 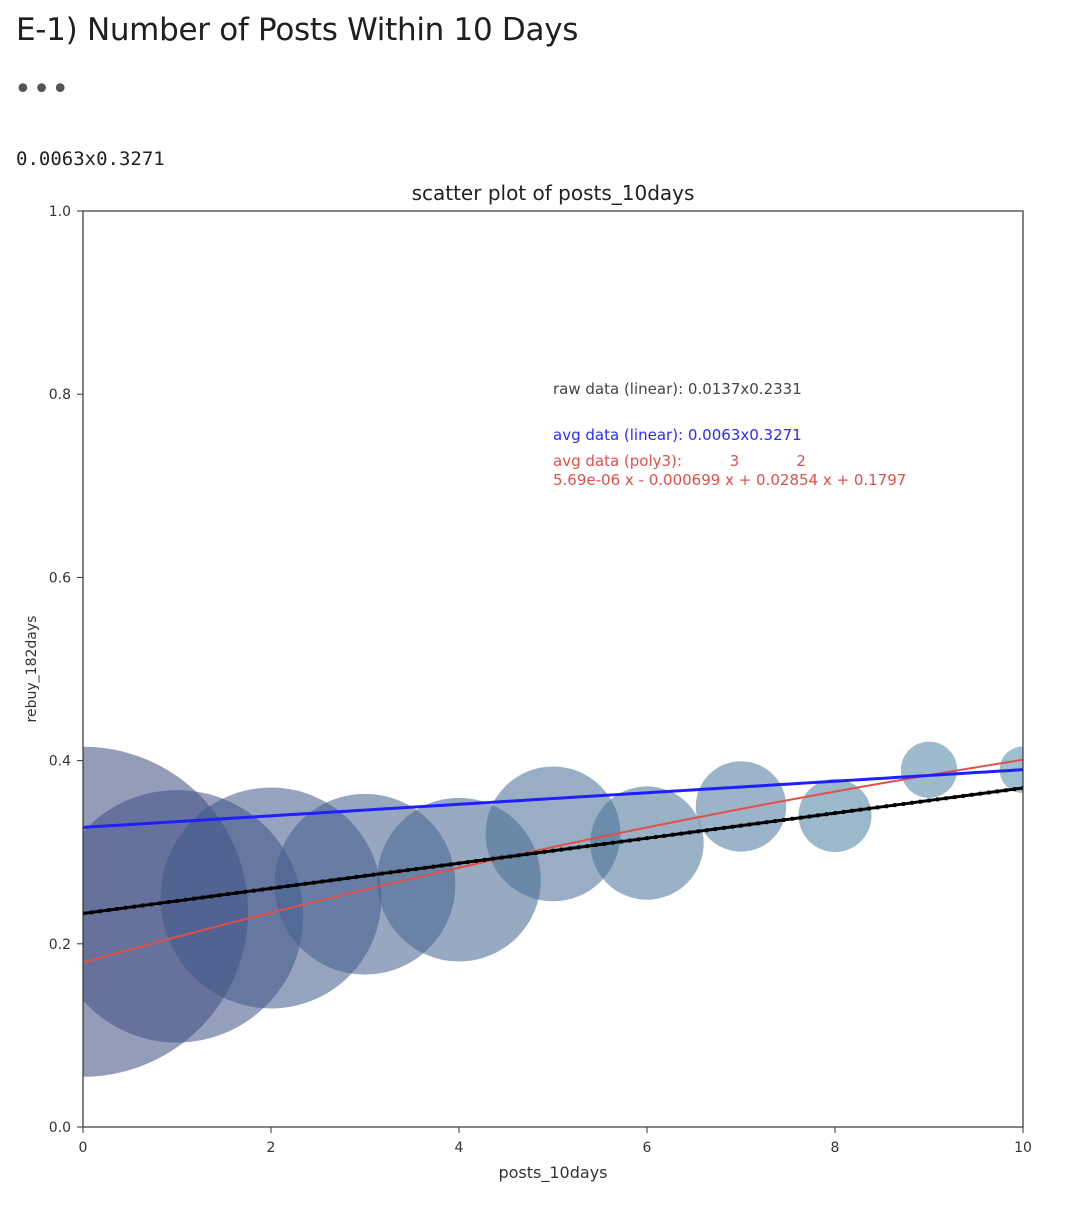 I want to click on y-axis: 0.0 0.2 0.4 0.6 0.8 1.0, so click(x=66, y=670).